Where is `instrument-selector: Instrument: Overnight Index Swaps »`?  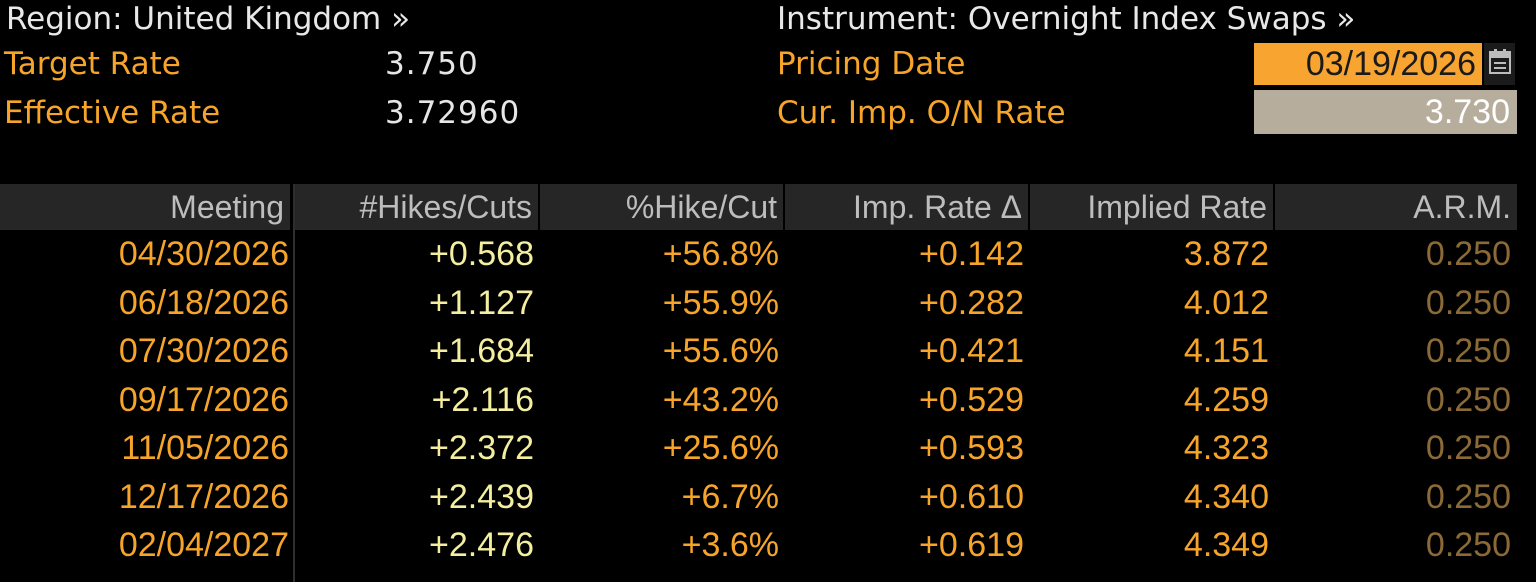
instrument-selector: Instrument: Overnight Index Swaps » is located at coordinates (1066, 19).